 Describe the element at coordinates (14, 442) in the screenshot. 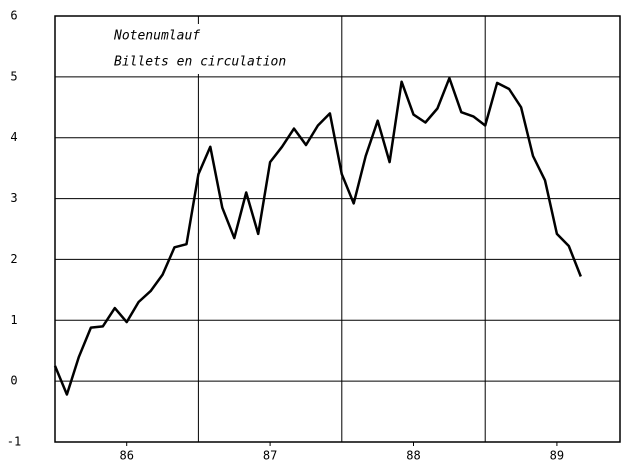

I see `y-tick-label: -1` at that location.